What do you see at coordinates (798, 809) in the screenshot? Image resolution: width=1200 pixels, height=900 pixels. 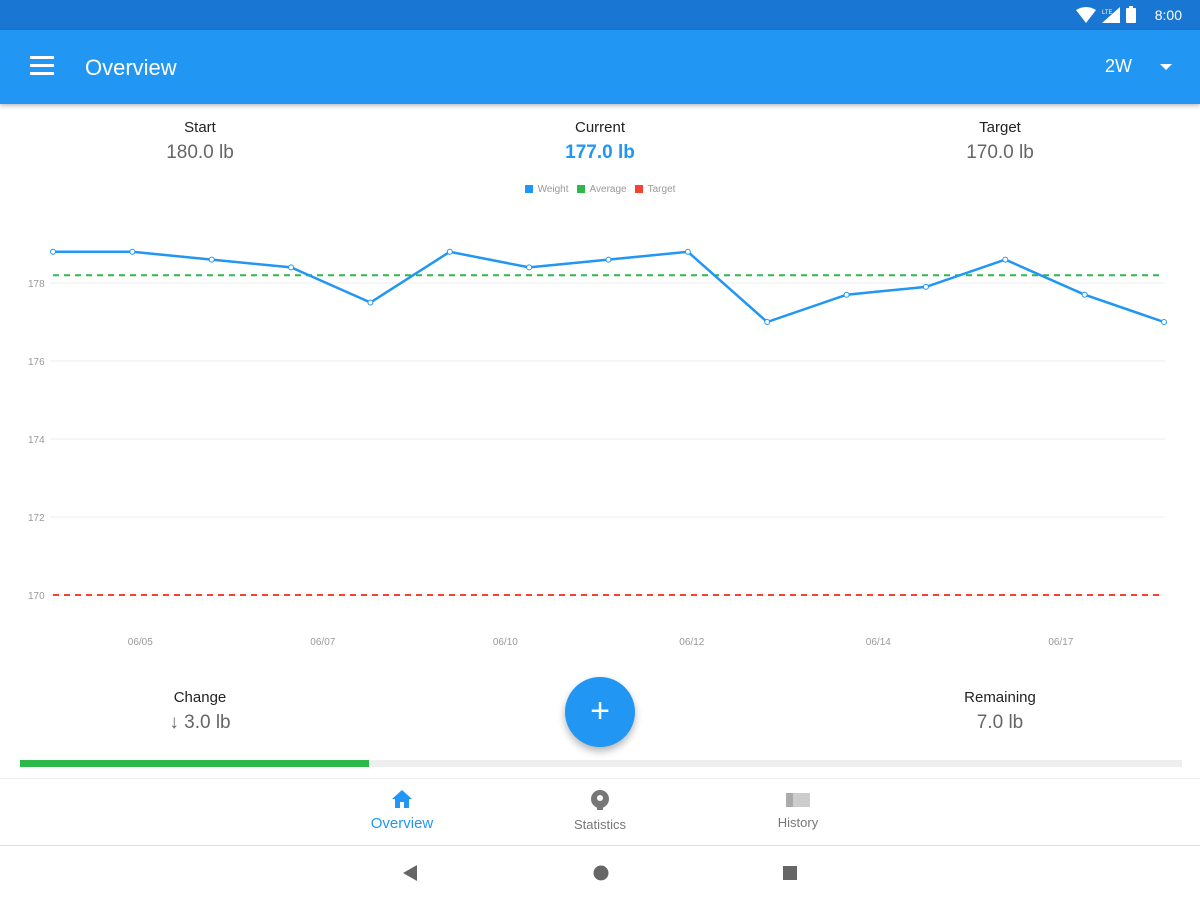 I see `nav-history: History` at bounding box center [798, 809].